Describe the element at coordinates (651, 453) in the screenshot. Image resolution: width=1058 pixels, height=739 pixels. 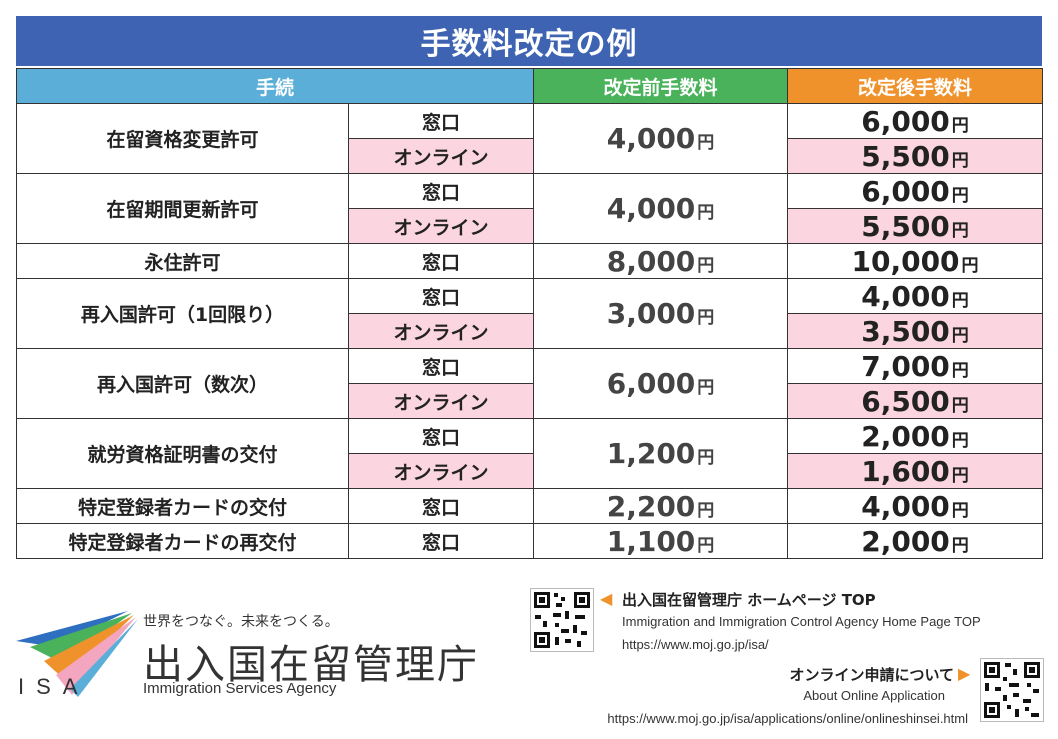
I see `fee-before-value: 1,200` at that location.